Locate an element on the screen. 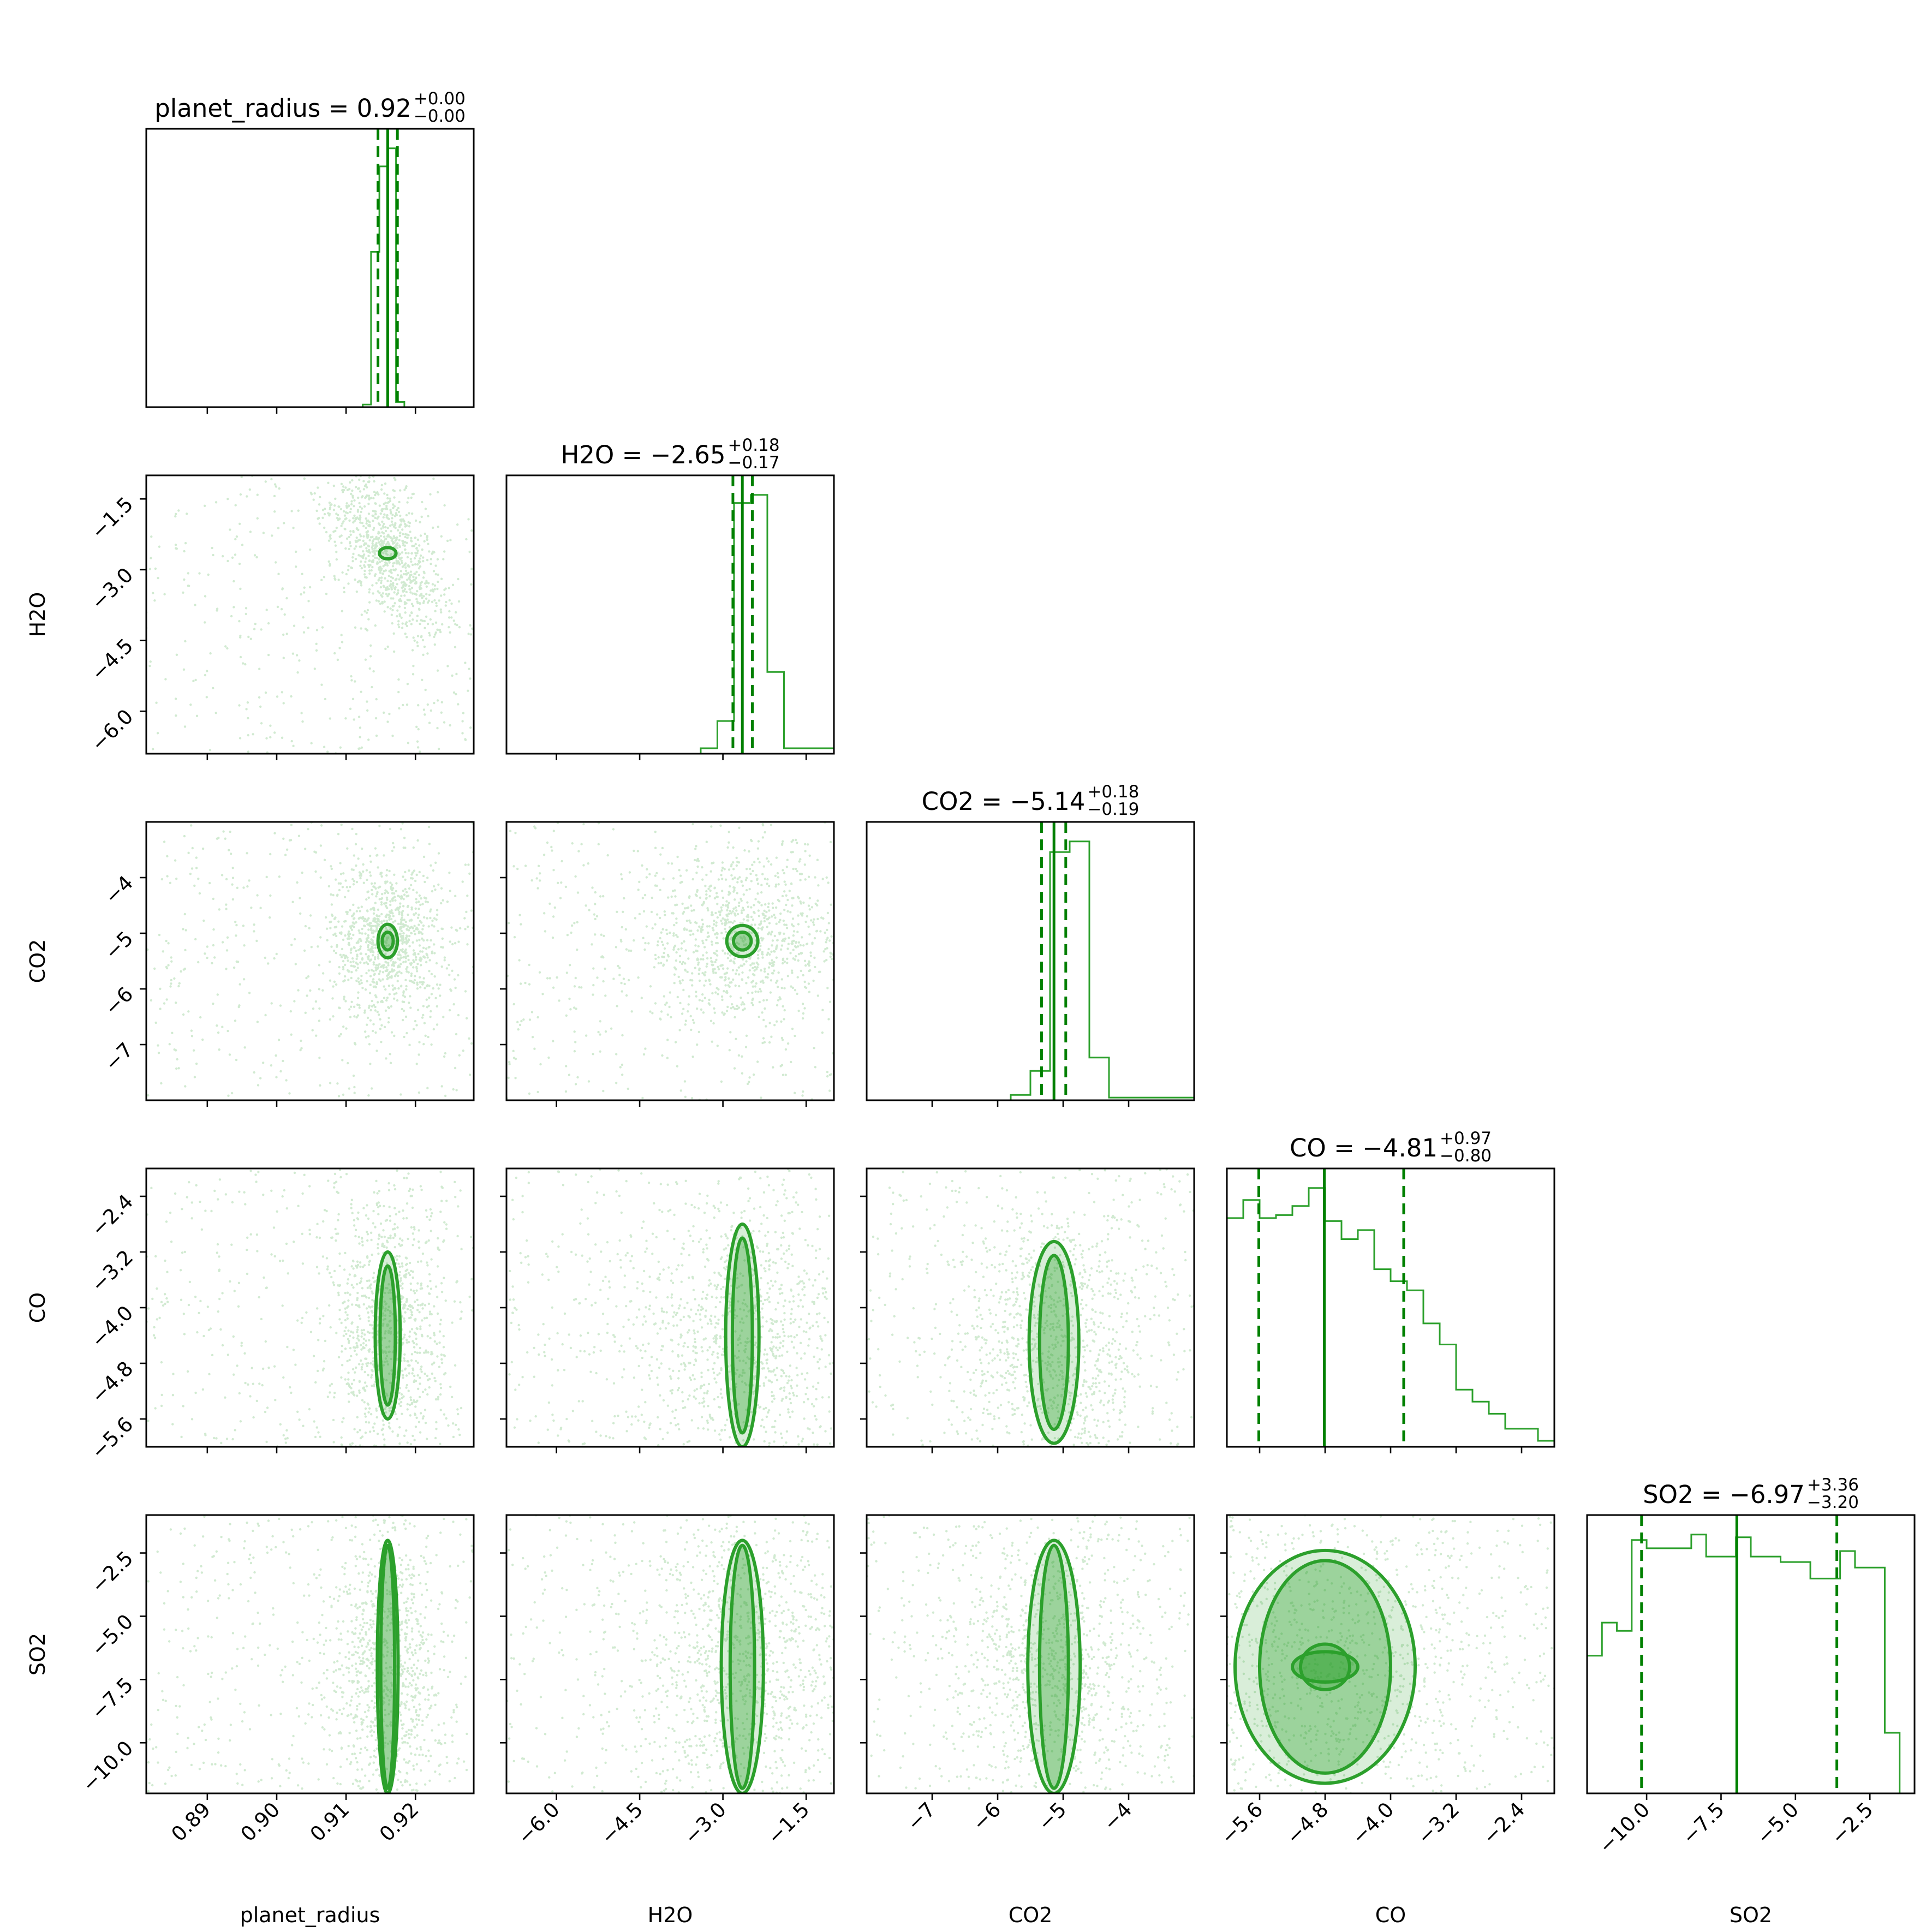 The image size is (1932, 1932). scatter-panel-co-vs-h2o is located at coordinates (707, 1343).